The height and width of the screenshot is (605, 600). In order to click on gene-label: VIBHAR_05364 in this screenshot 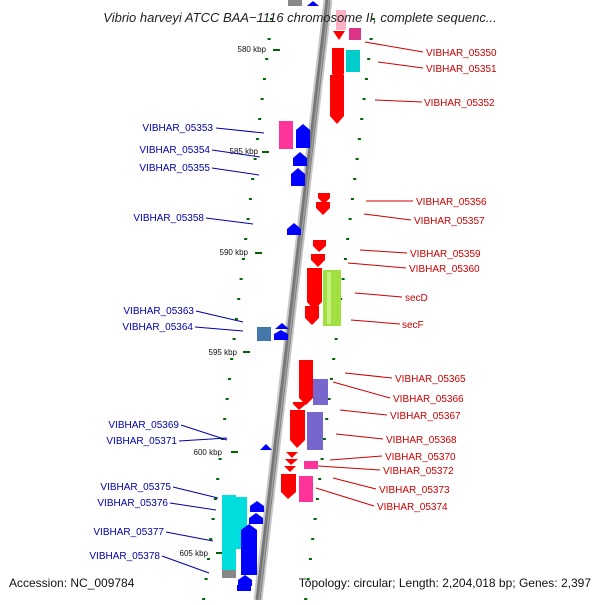, I will do `click(157, 327)`.